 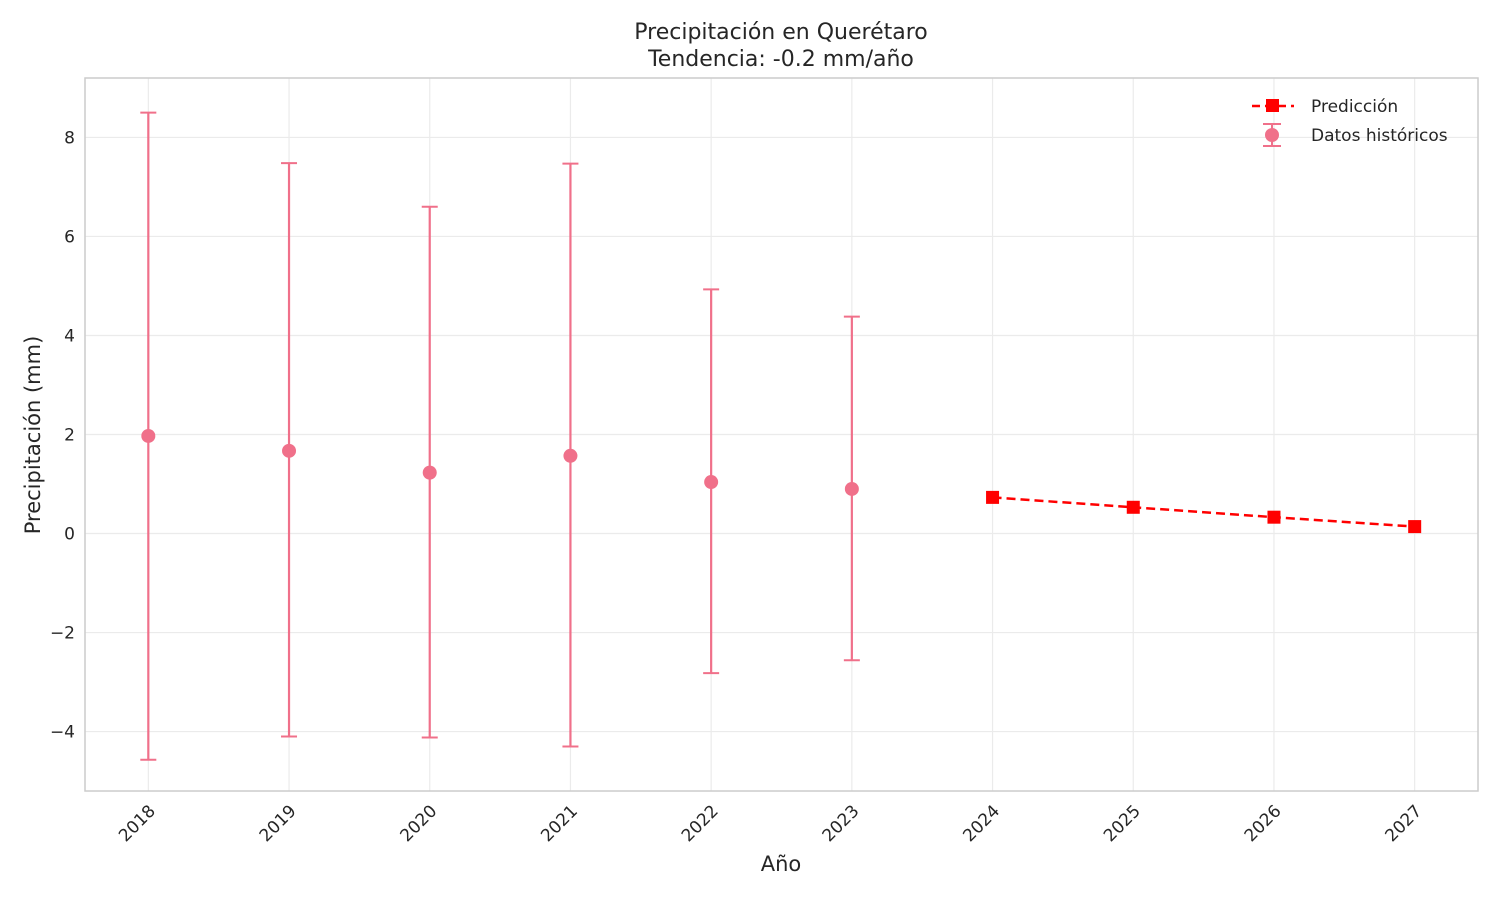 I want to click on y-tick-label: −2, so click(x=62, y=634).